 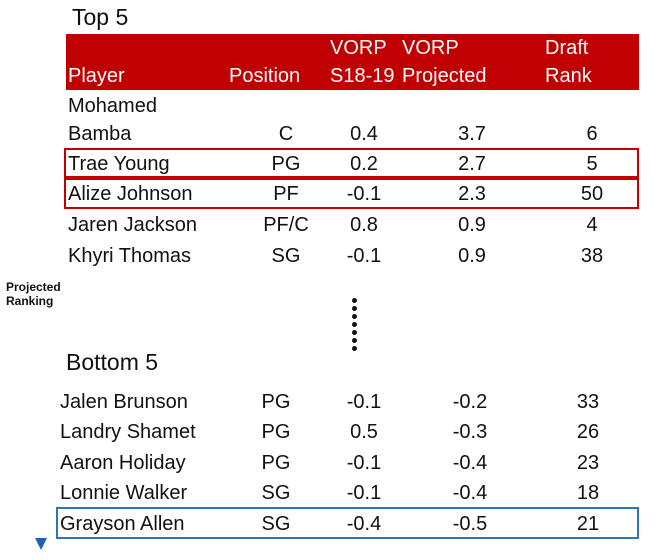 What do you see at coordinates (286, 194) in the screenshot?
I see `top-row-2-position: PF` at bounding box center [286, 194].